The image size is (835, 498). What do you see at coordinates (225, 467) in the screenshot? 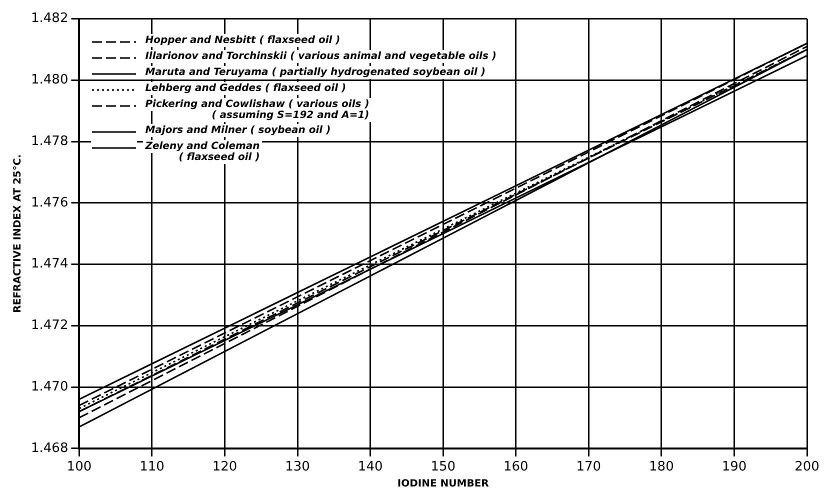
I see `x-tick-label: 120` at bounding box center [225, 467].